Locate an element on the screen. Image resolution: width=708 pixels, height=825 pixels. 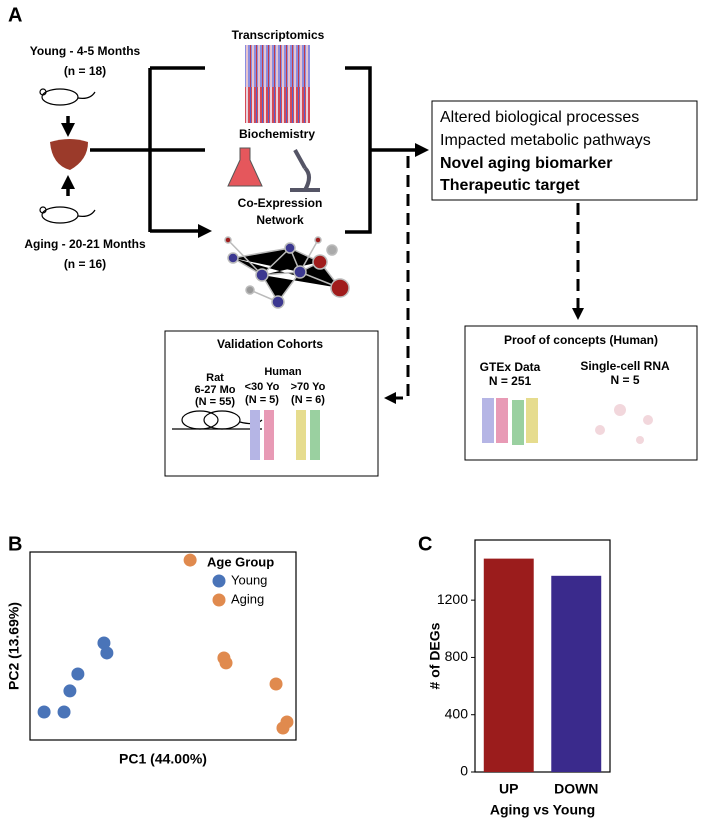
outcome-box is located at coordinates (564, 150).